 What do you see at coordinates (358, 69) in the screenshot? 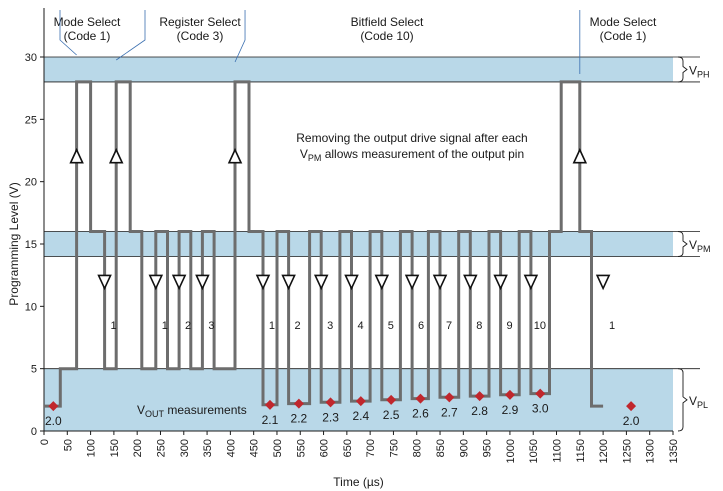
I see `band-vph` at bounding box center [358, 69].